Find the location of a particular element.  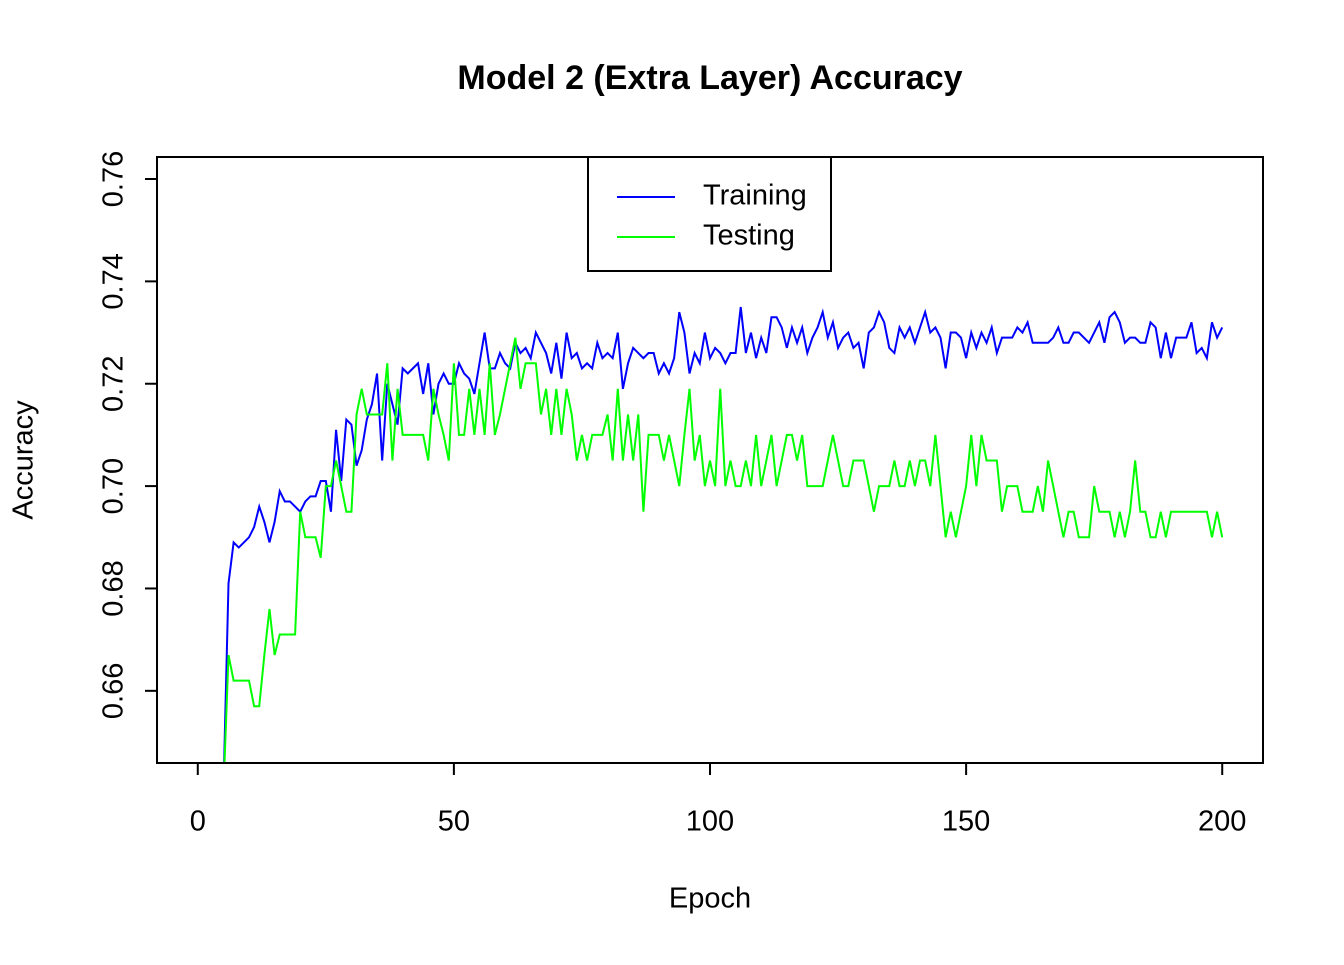

y-tick-label: 0.76 is located at coordinates (114, 179).